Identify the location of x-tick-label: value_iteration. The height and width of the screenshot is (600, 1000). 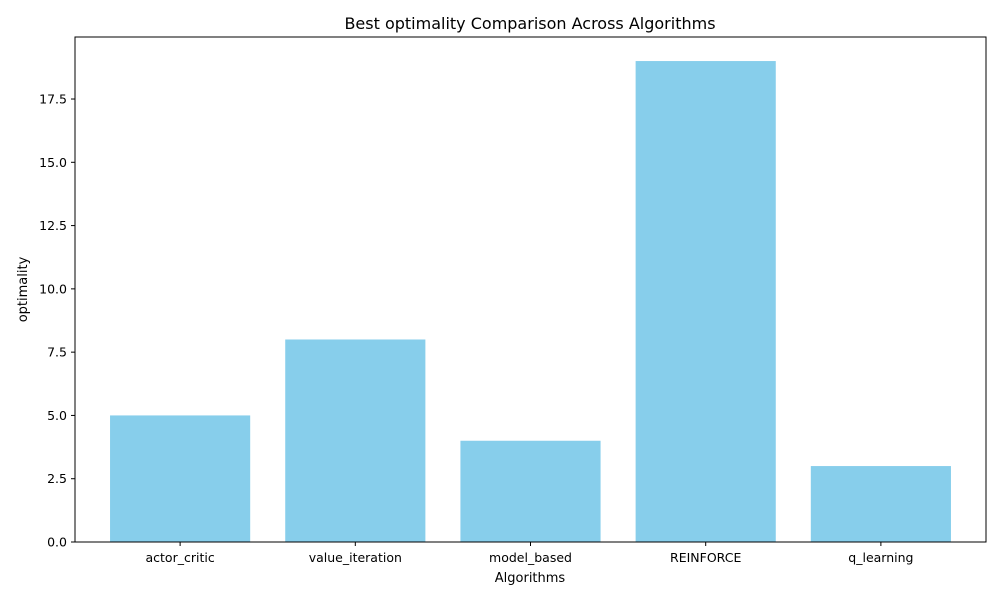
(355, 557).